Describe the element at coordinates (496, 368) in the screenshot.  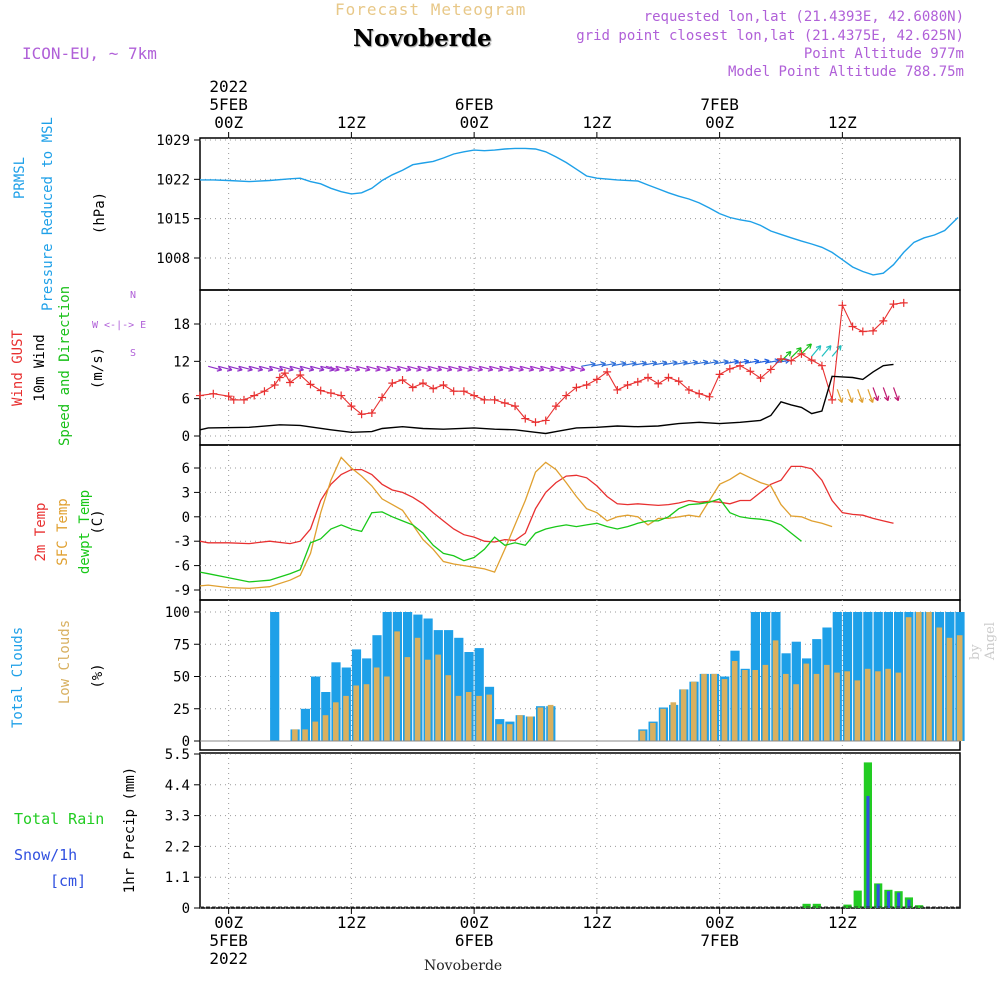
I see `wind-arrow-1-25.5` at that location.